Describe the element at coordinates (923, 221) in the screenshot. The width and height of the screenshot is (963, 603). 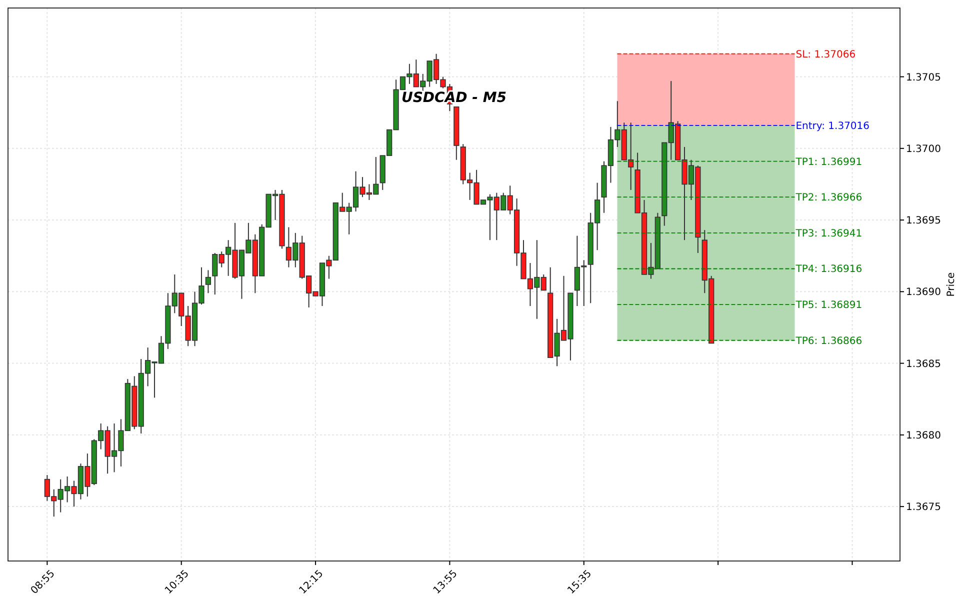
I see `y-tick-label: 1.3695` at that location.